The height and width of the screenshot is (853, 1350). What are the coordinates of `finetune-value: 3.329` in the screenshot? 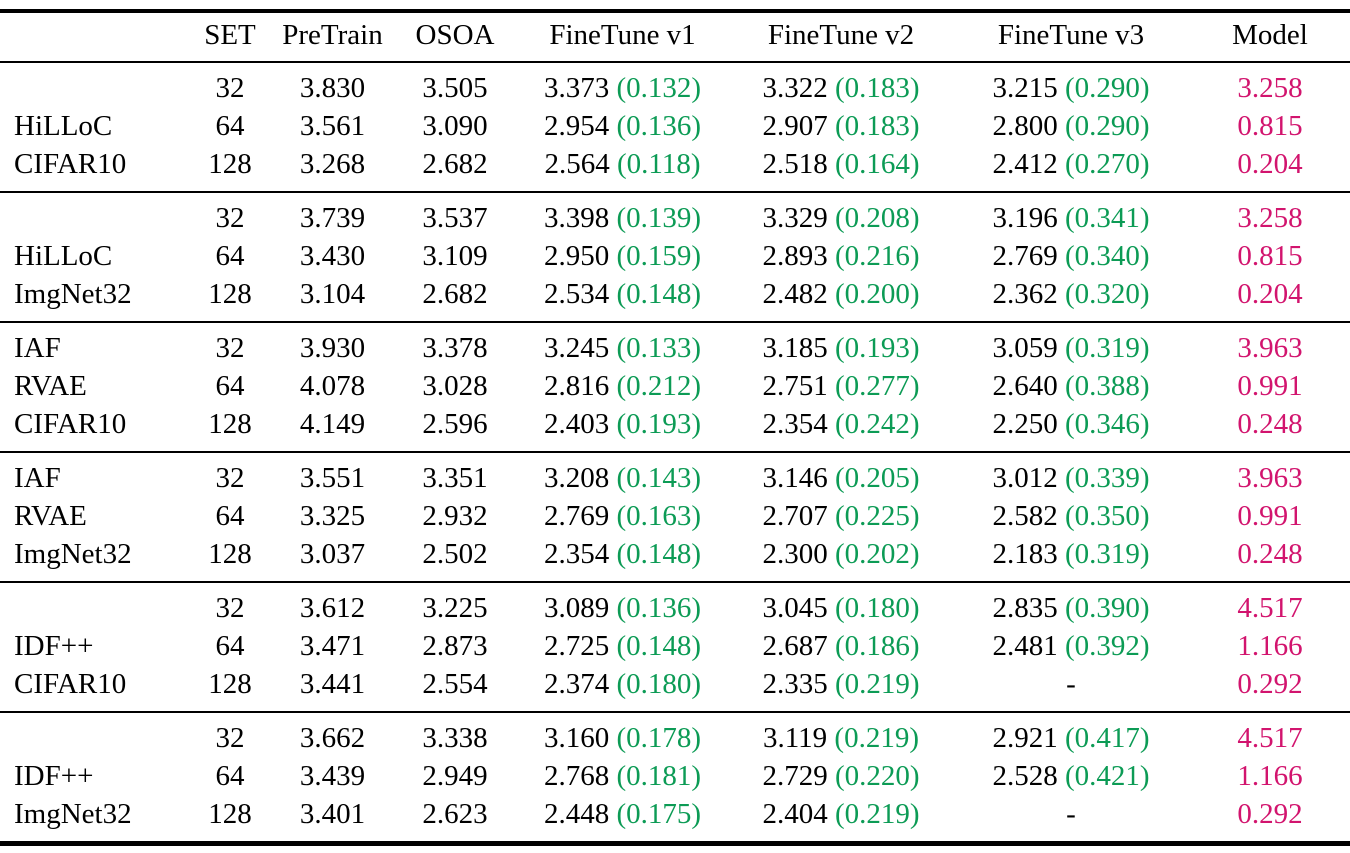 It's located at (795, 218).